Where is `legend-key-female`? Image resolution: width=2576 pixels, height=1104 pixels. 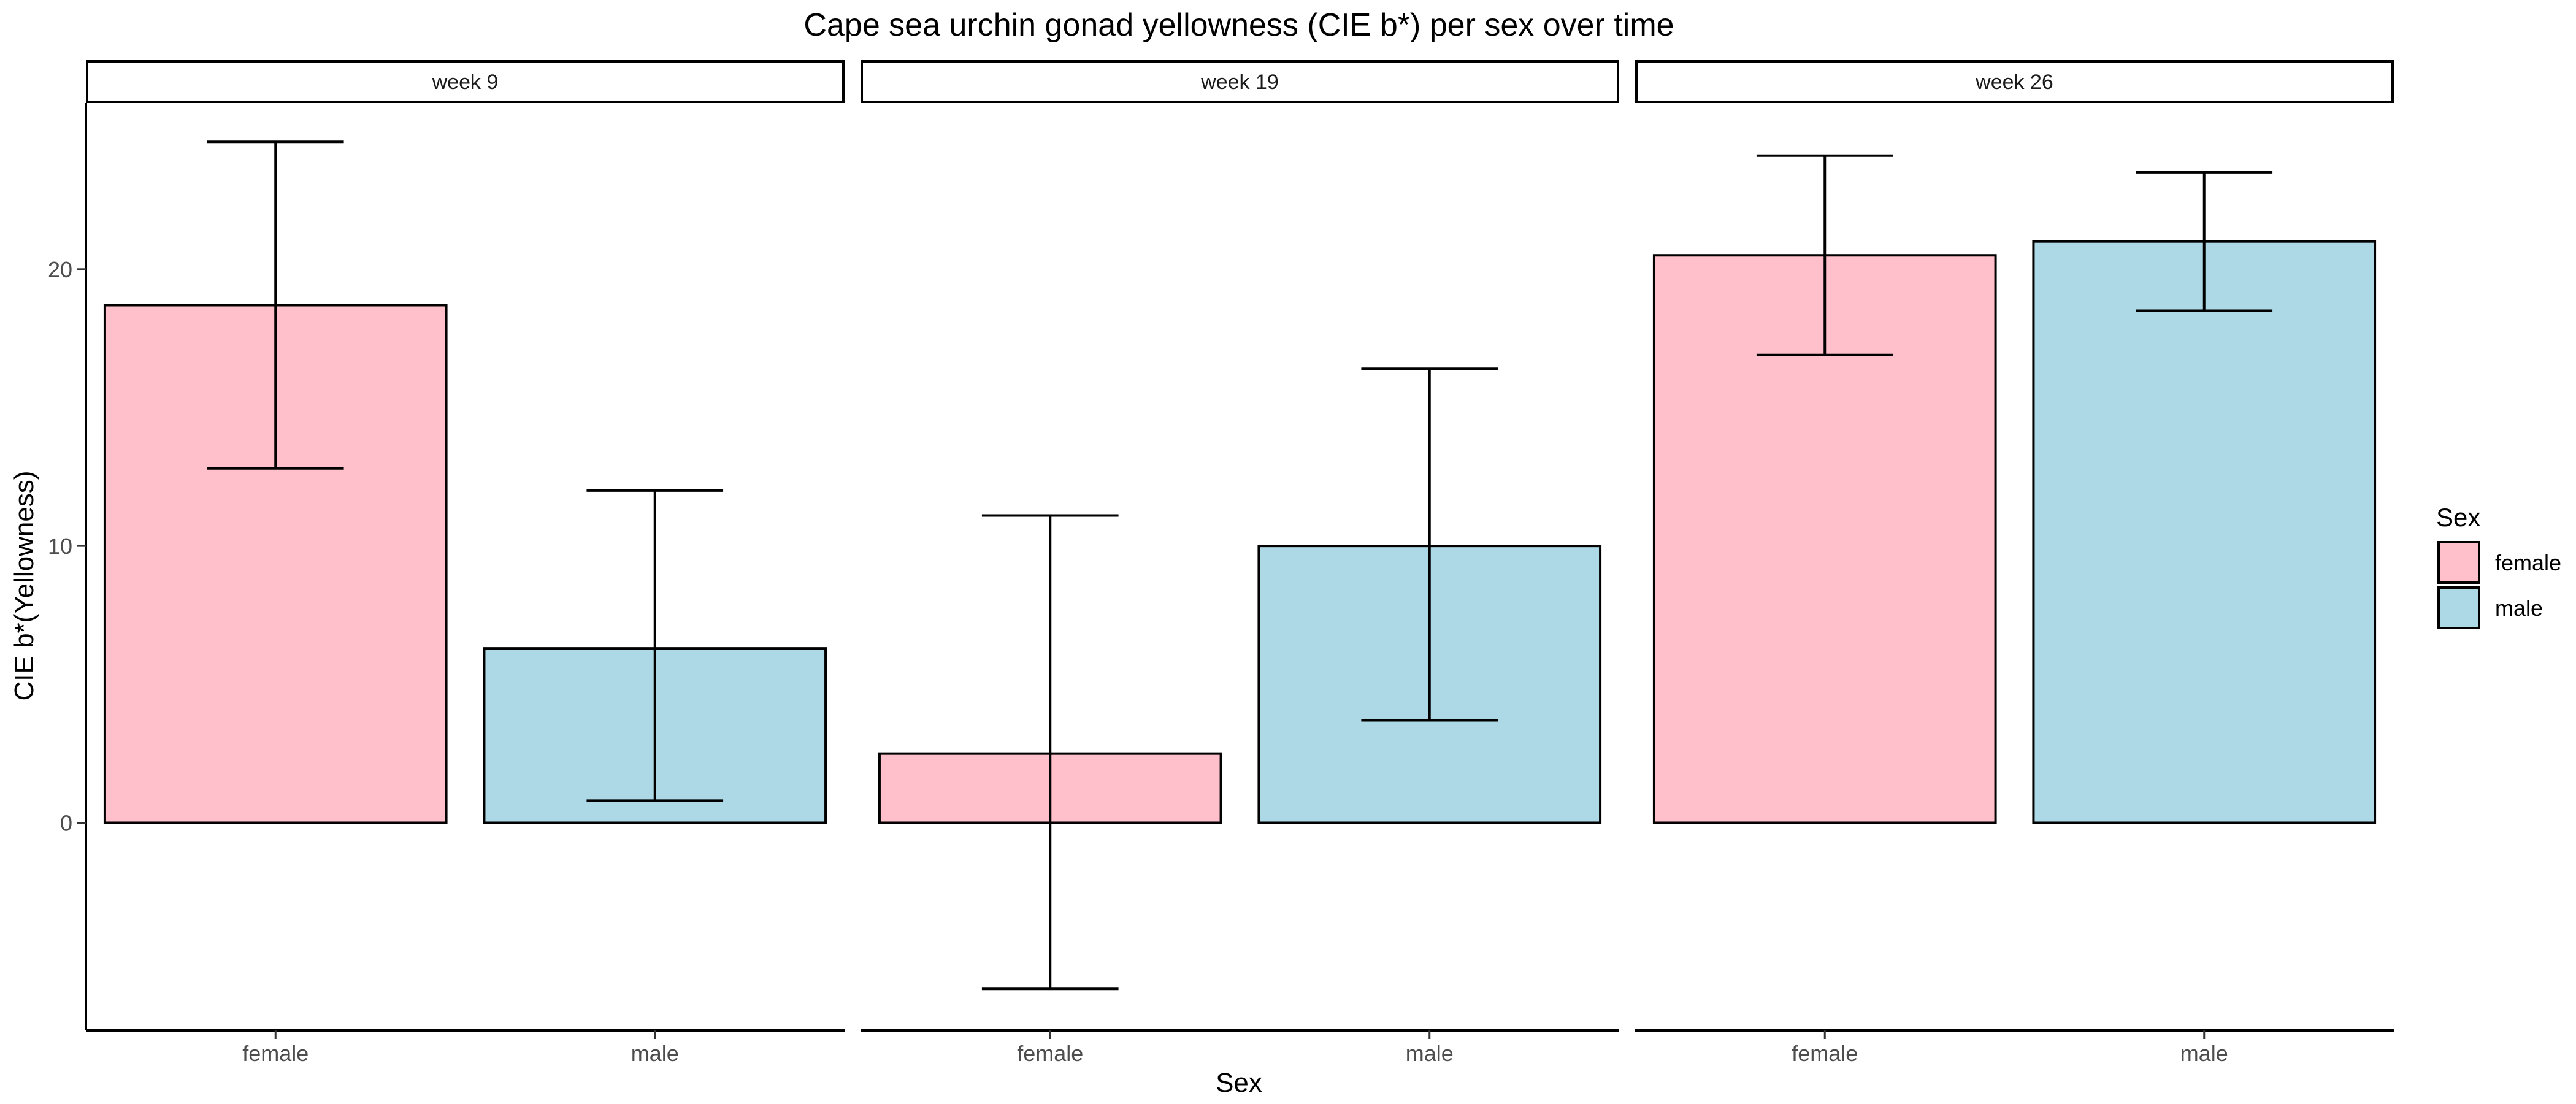 legend-key-female is located at coordinates (2458, 562).